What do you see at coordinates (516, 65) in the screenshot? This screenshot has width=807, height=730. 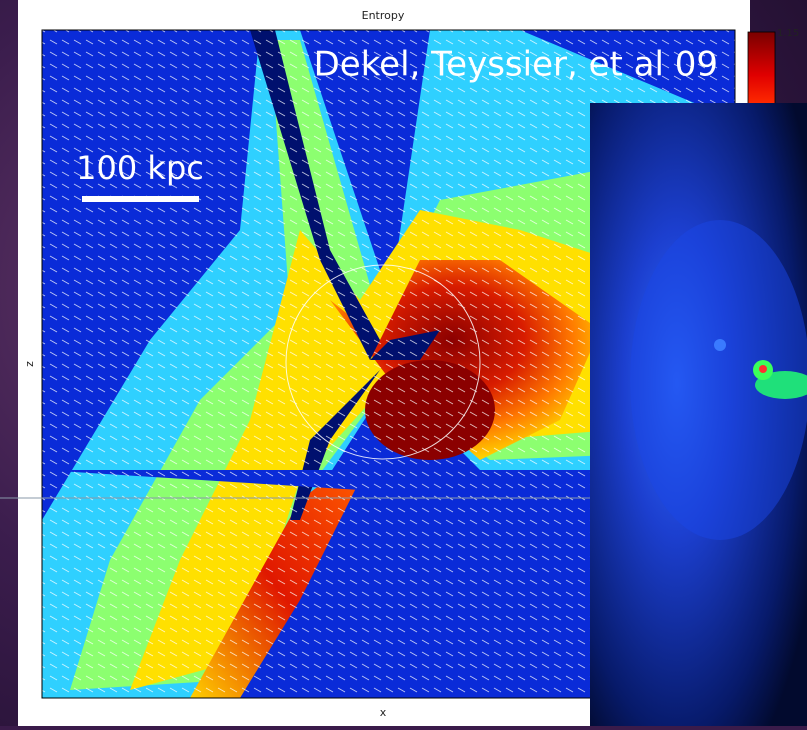 I see `credit-text: Dekel, Teyssier, et al 09` at bounding box center [516, 65].